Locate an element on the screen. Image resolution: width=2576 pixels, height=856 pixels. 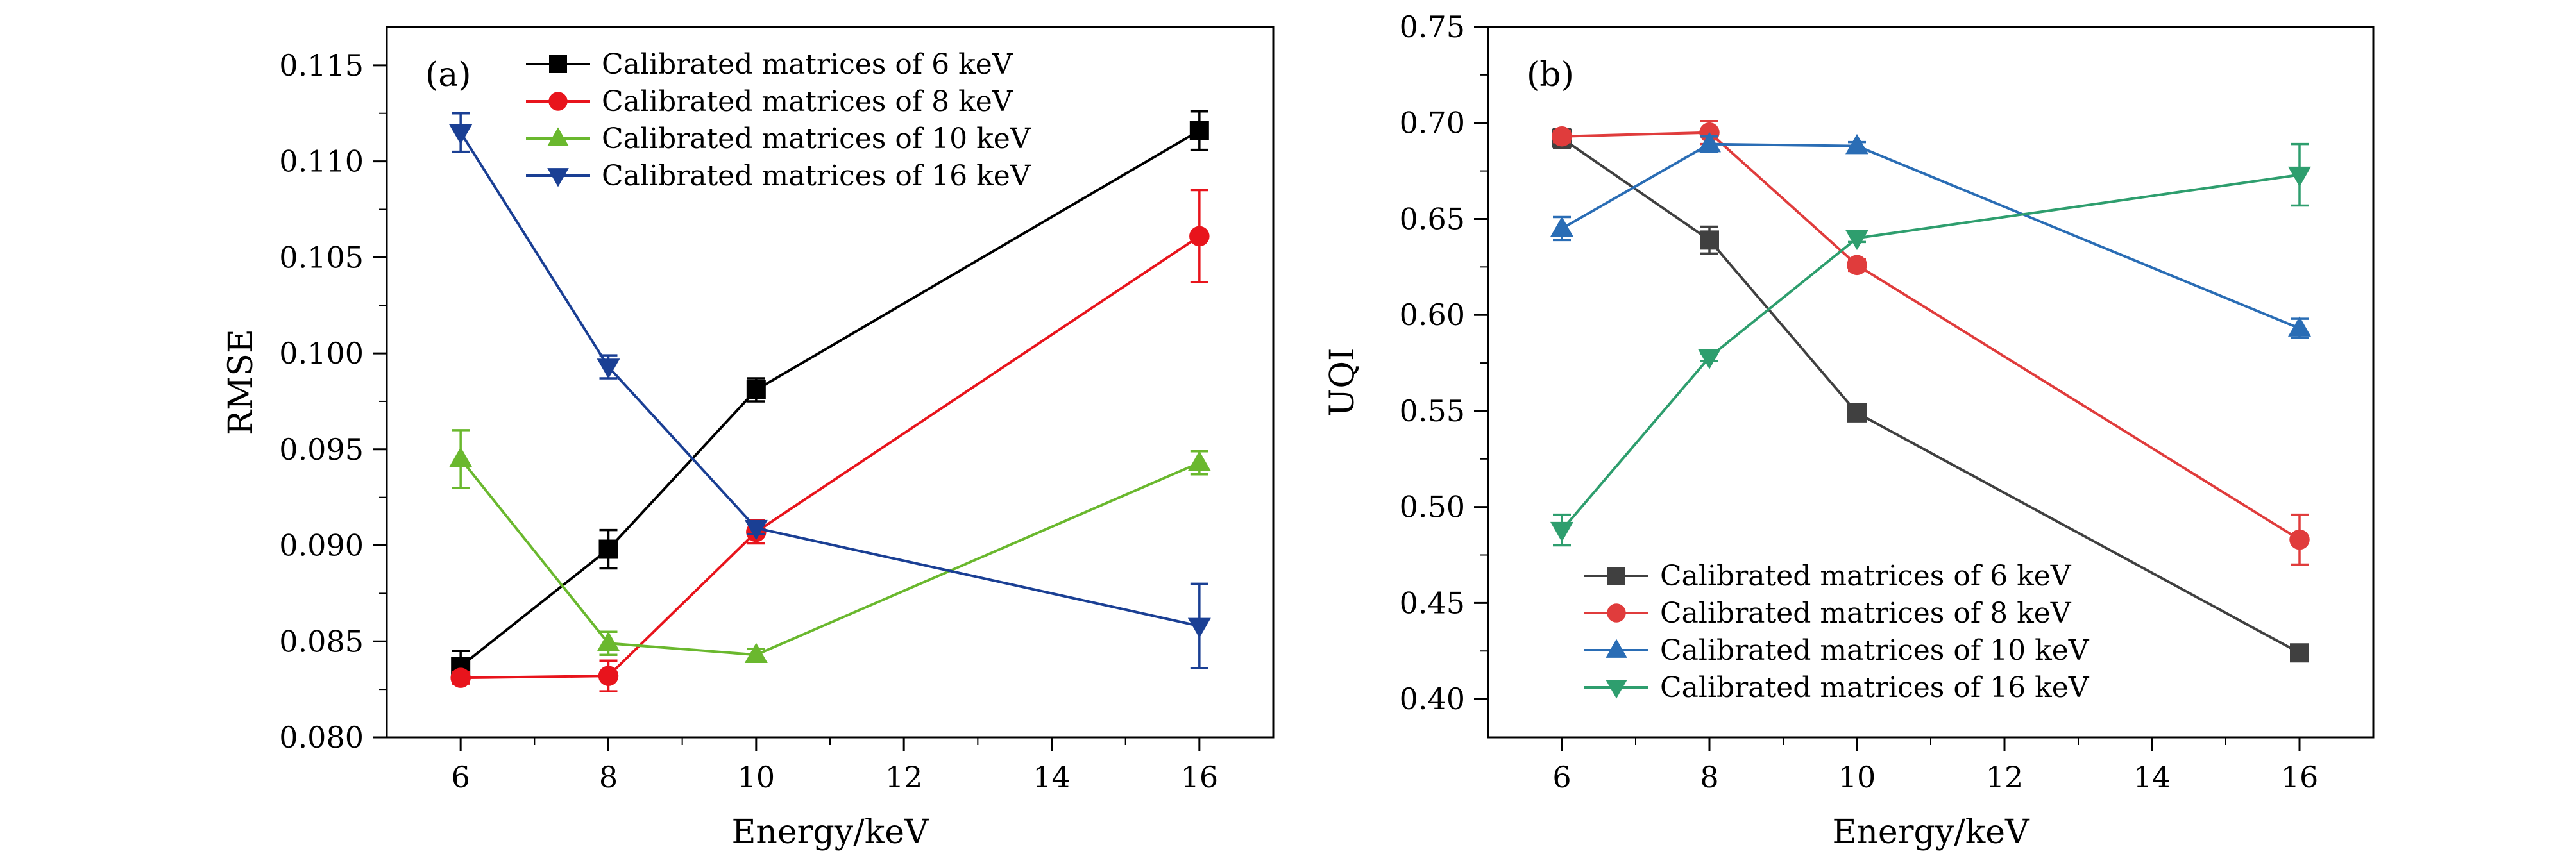
panel-b-label: (b) is located at coordinates (1550, 75).